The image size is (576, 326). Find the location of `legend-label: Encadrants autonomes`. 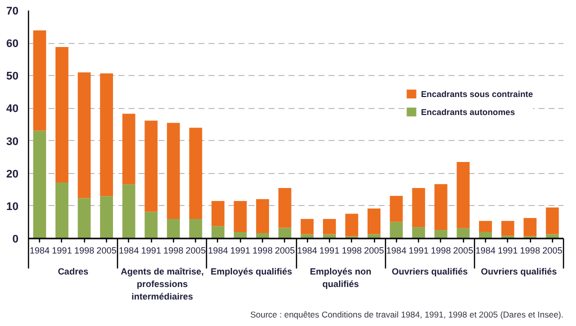

legend-label: Encadrants autonomes is located at coordinates (468, 111).